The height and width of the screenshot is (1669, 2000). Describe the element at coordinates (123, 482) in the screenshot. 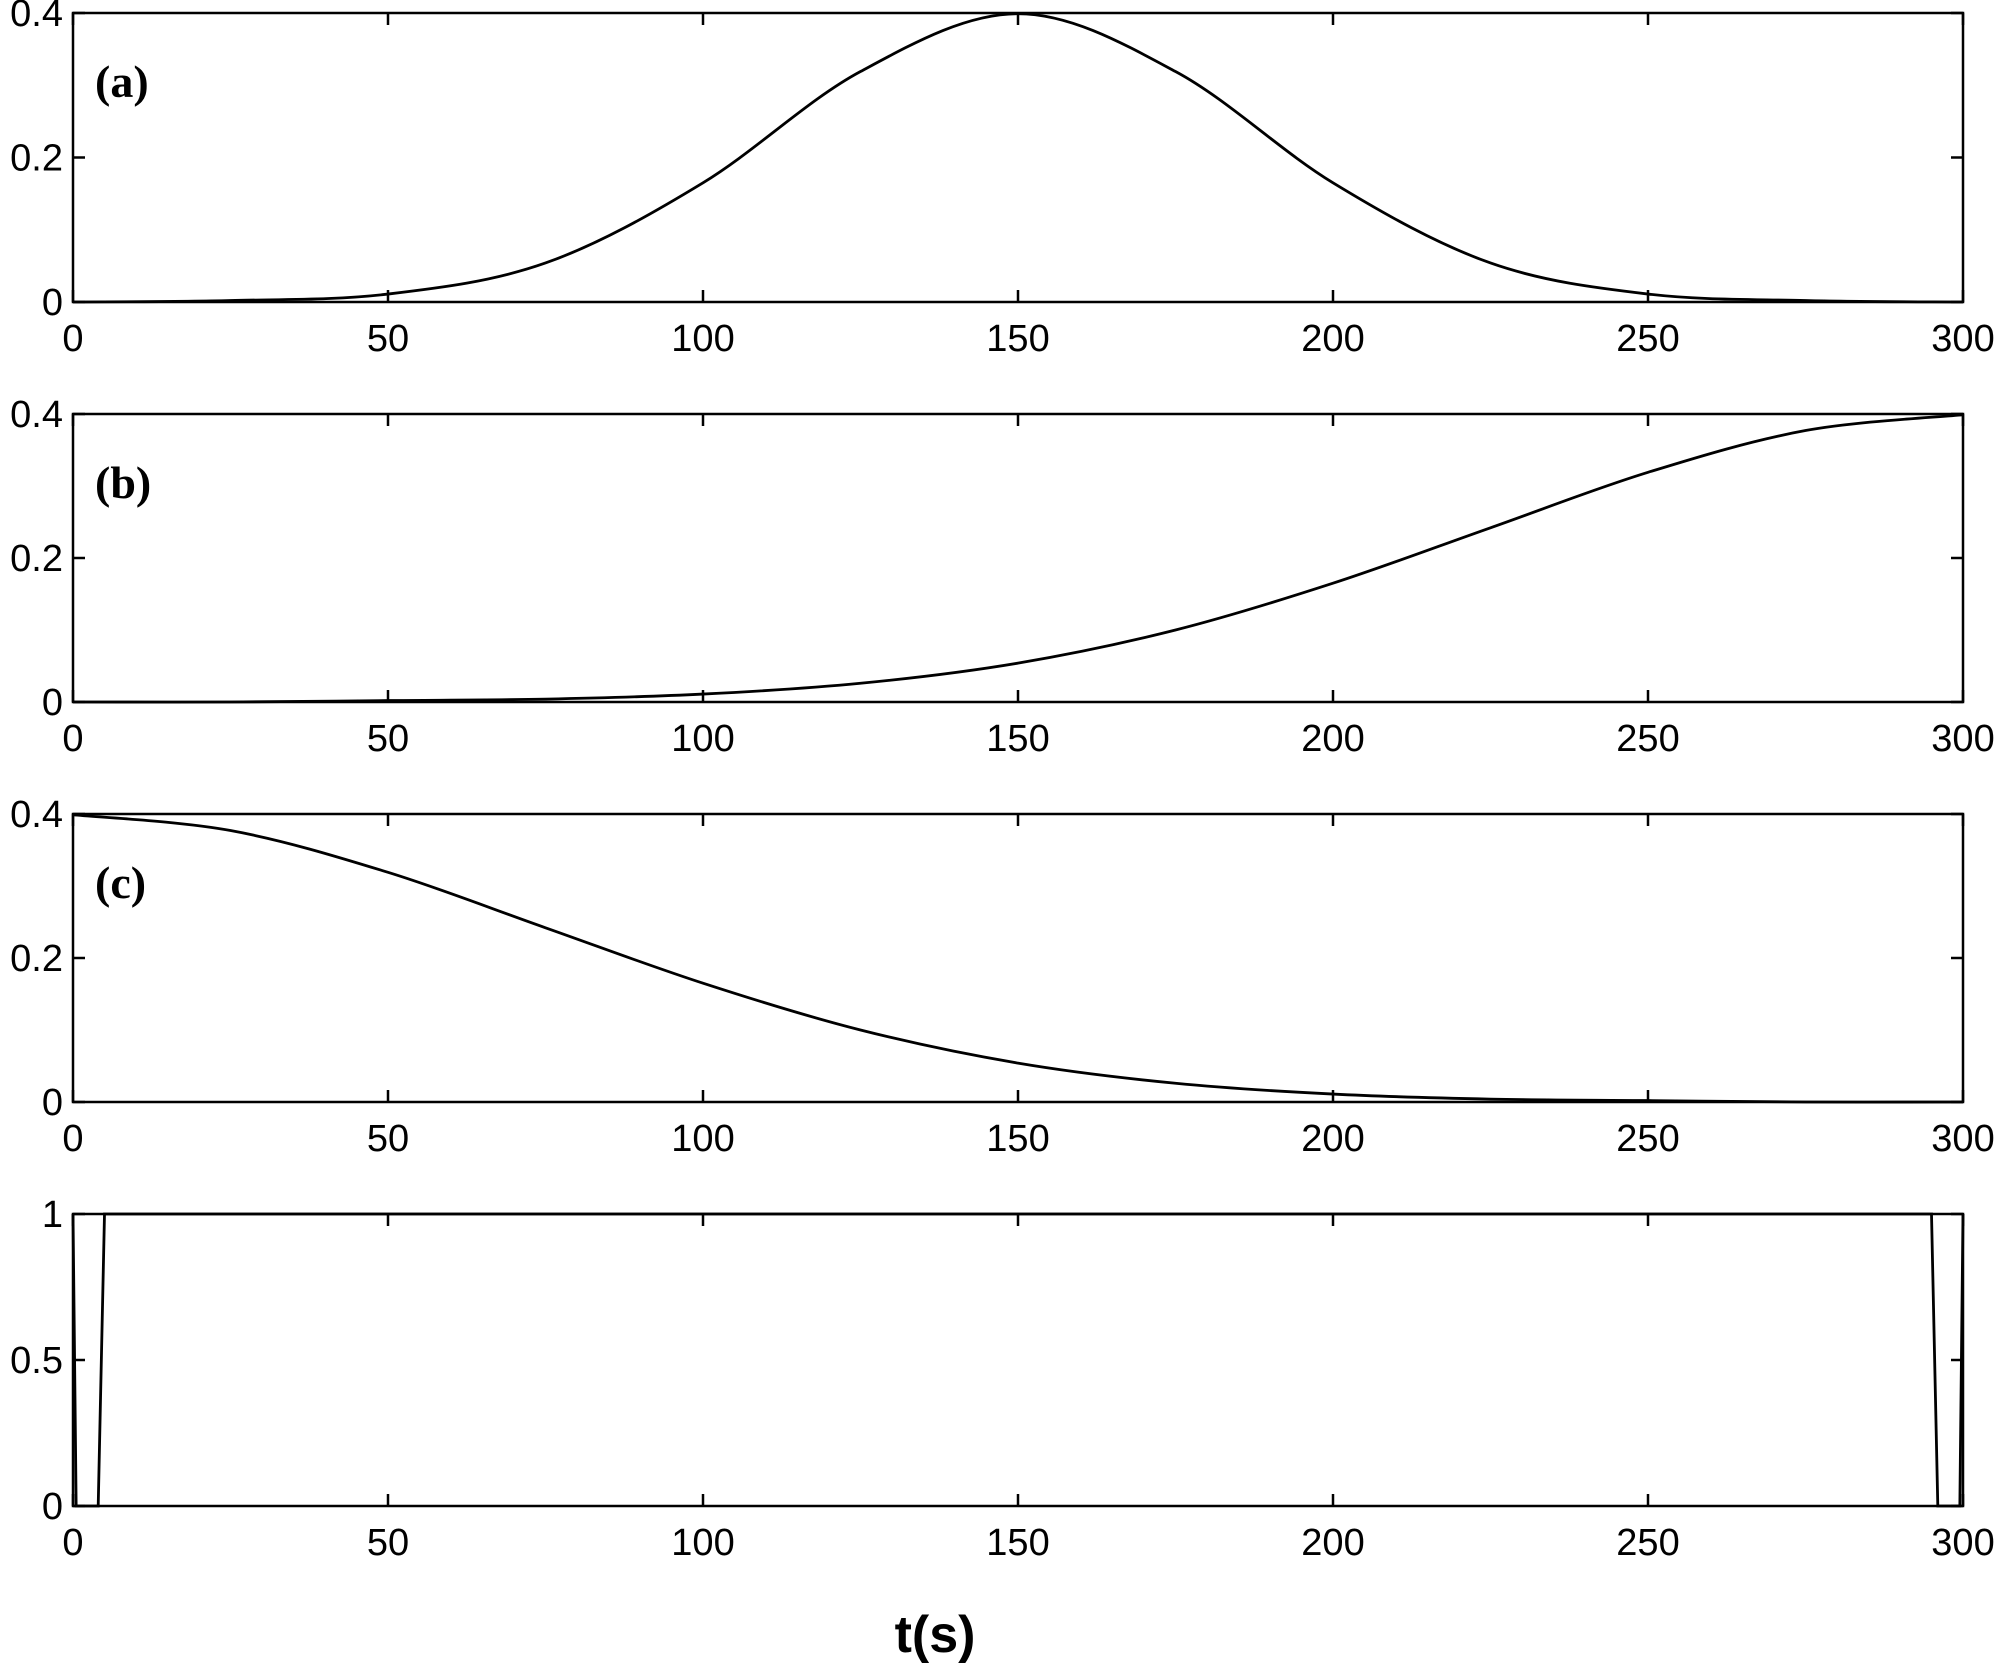

I see `panel-label: (b)` at that location.